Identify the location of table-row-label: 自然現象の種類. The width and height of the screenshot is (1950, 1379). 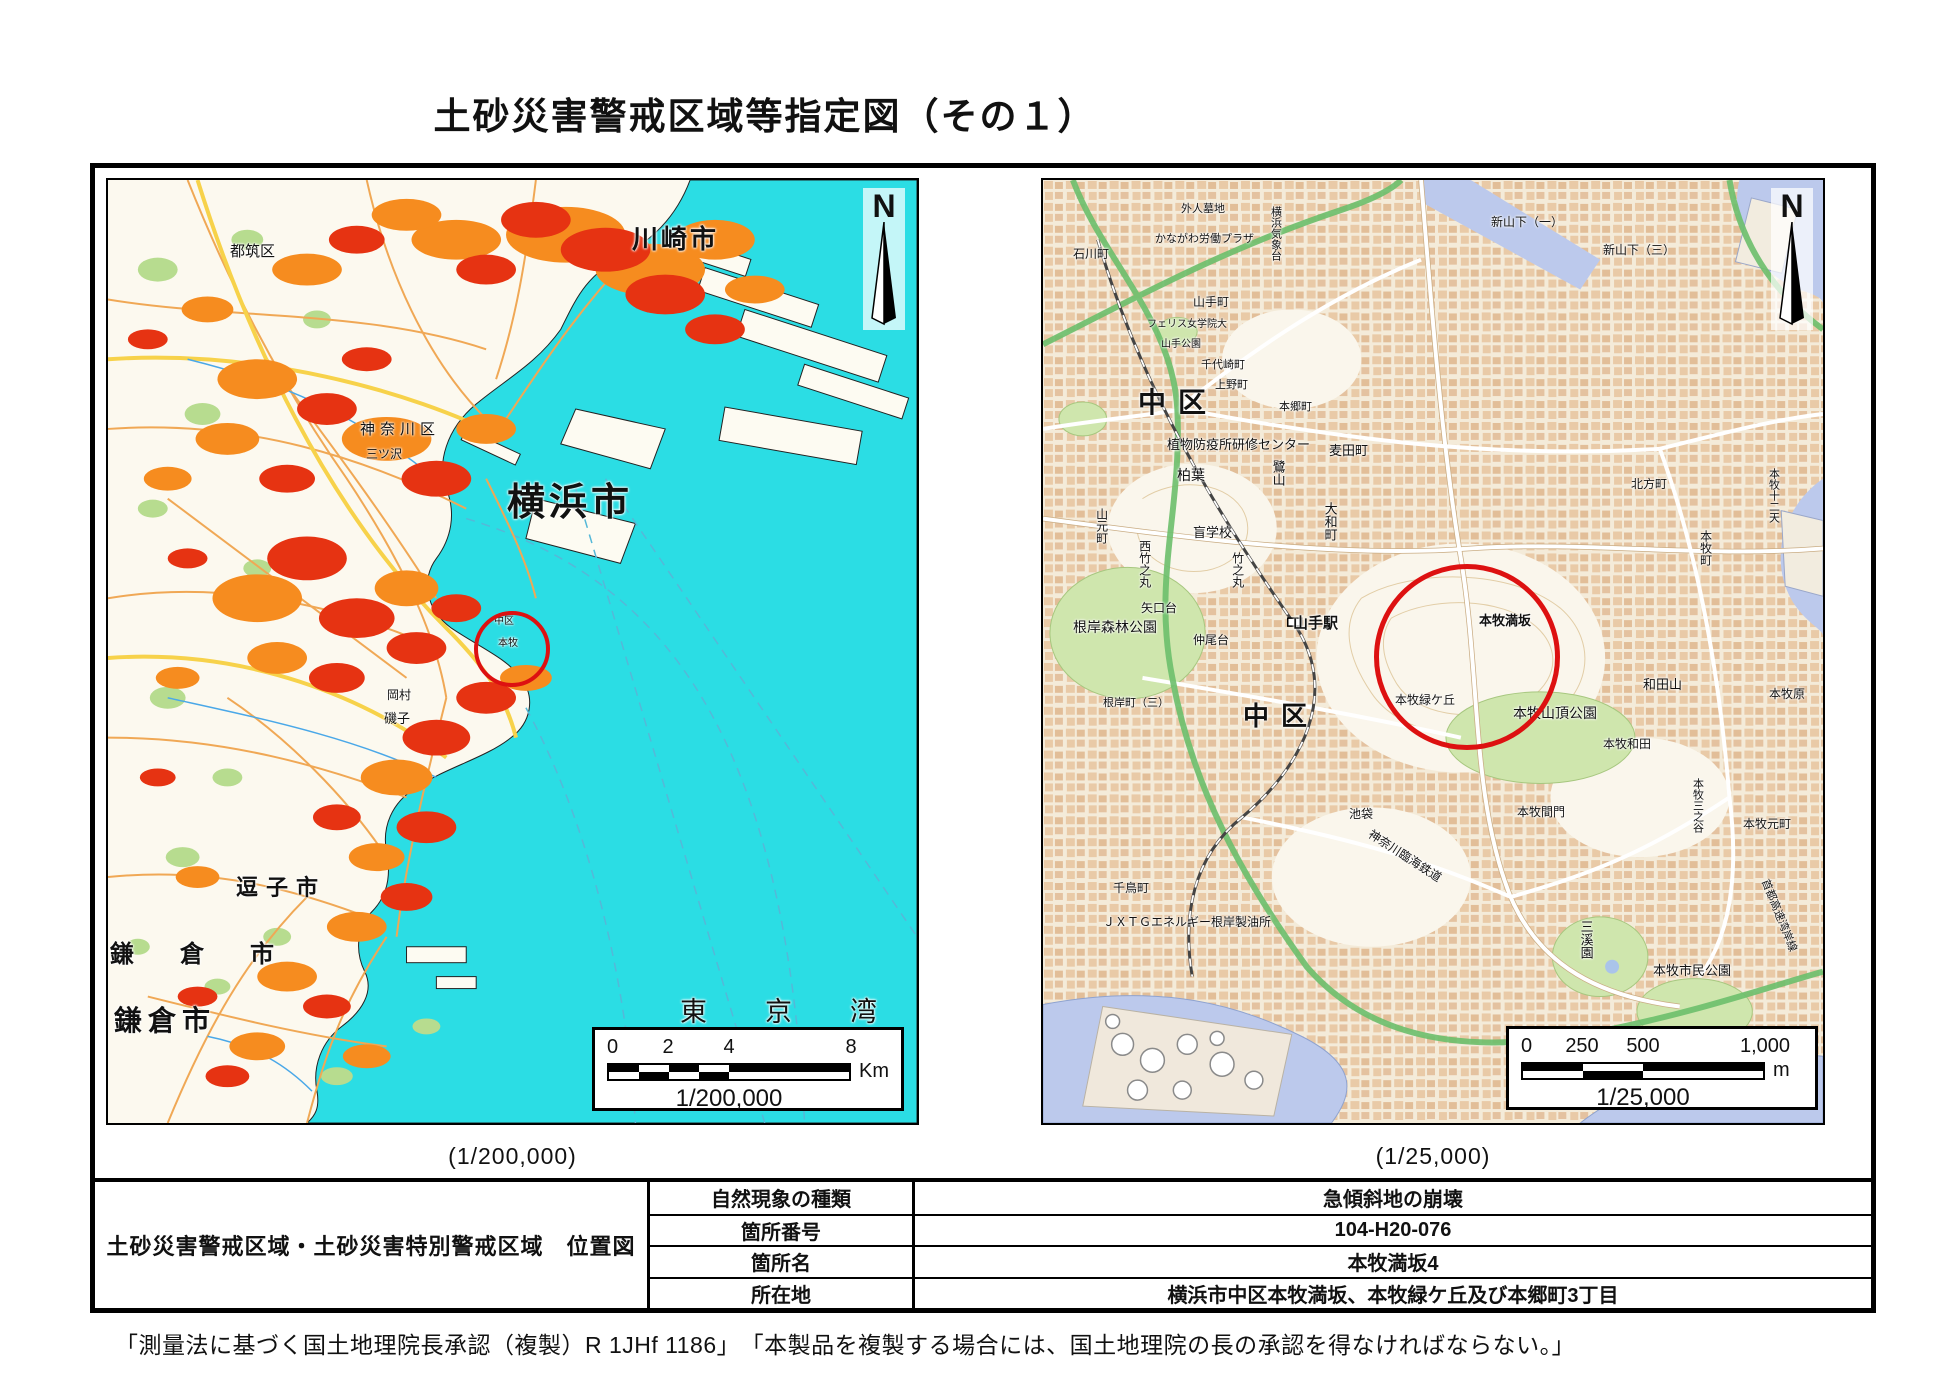
(781, 1200).